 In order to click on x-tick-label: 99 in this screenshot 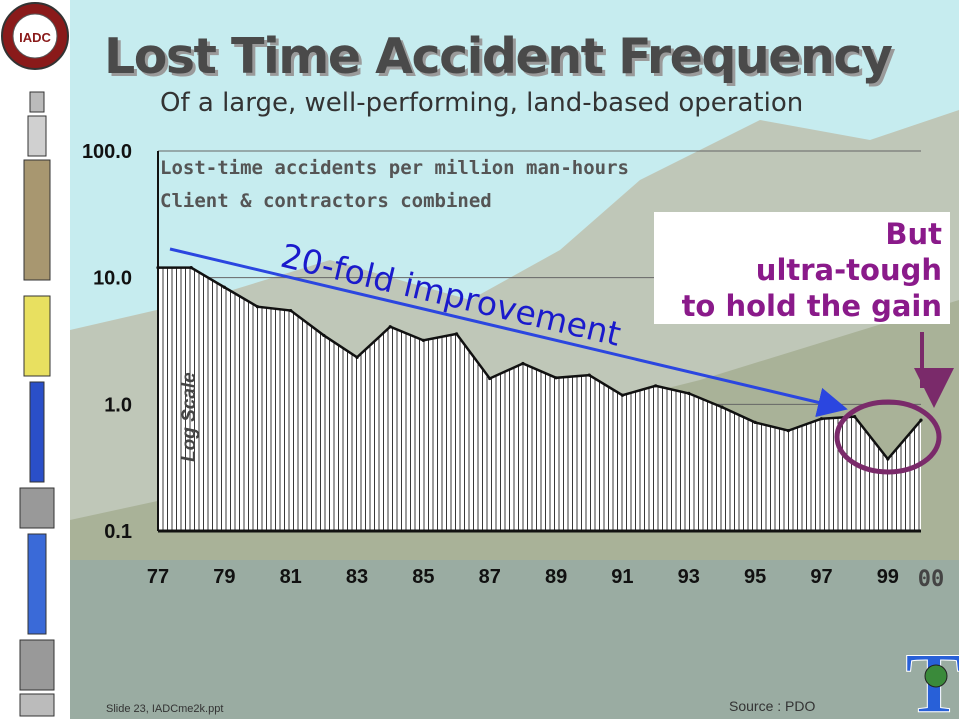, I will do `click(888, 577)`.